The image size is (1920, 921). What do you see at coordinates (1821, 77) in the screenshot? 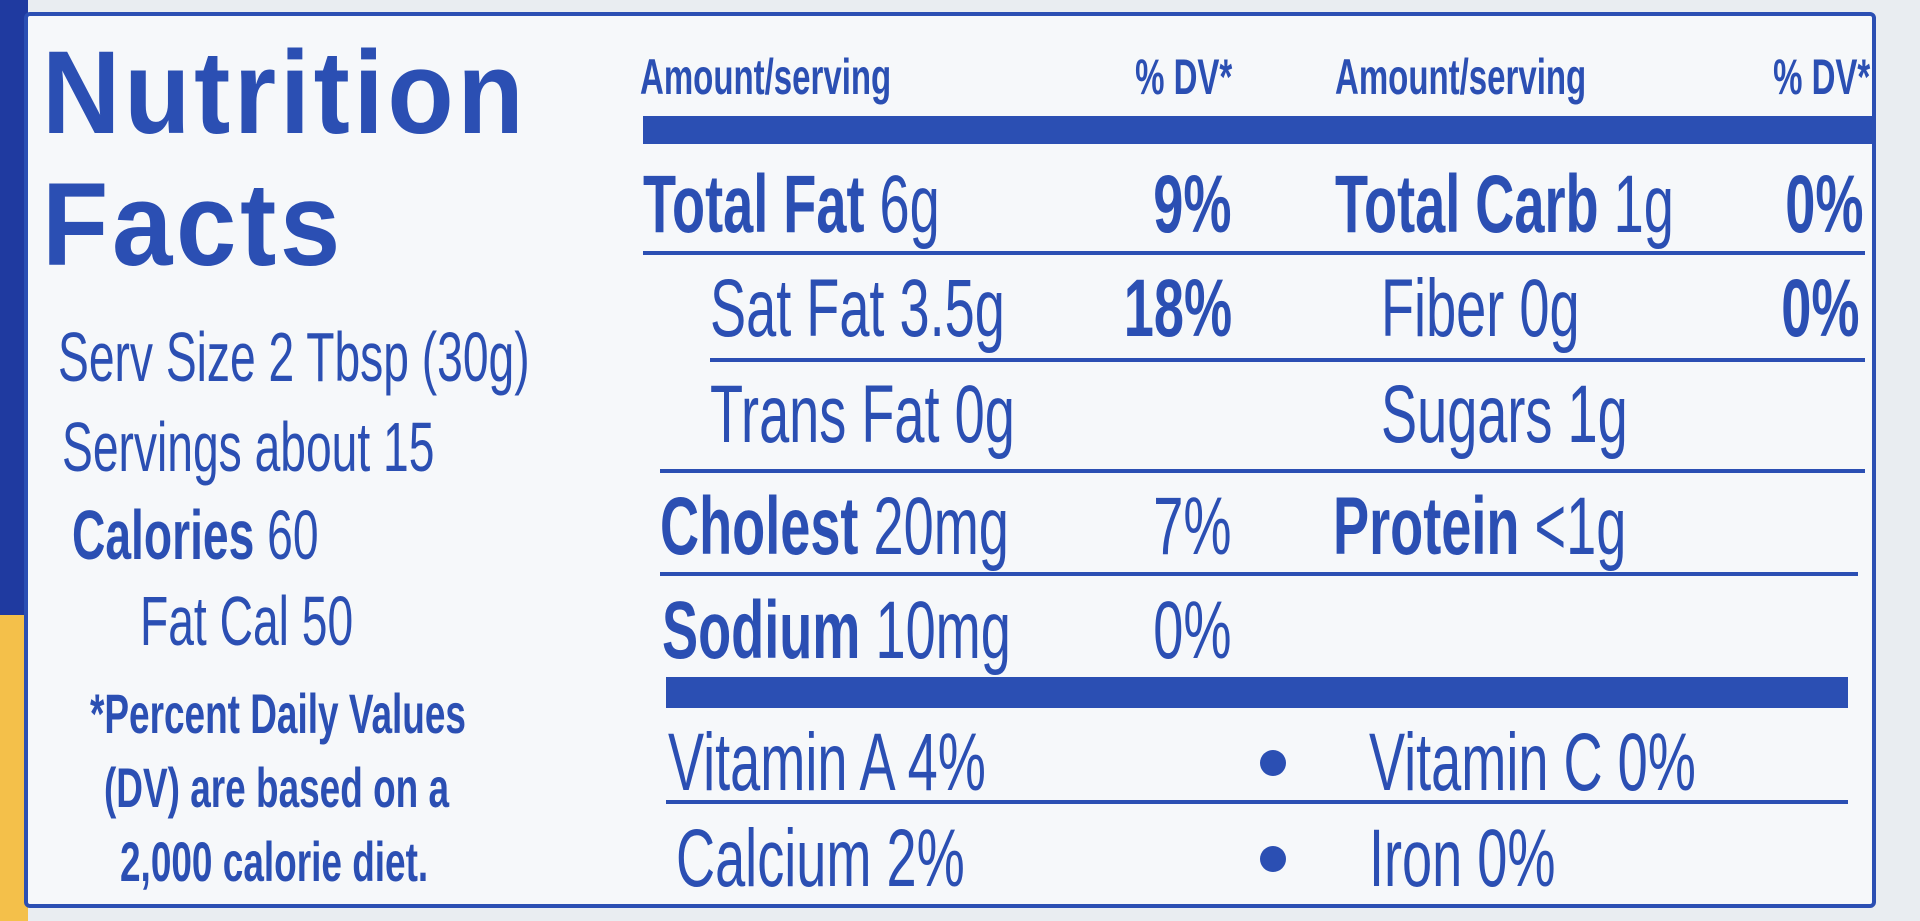
I see `header-dv-right: % DV*` at bounding box center [1821, 77].